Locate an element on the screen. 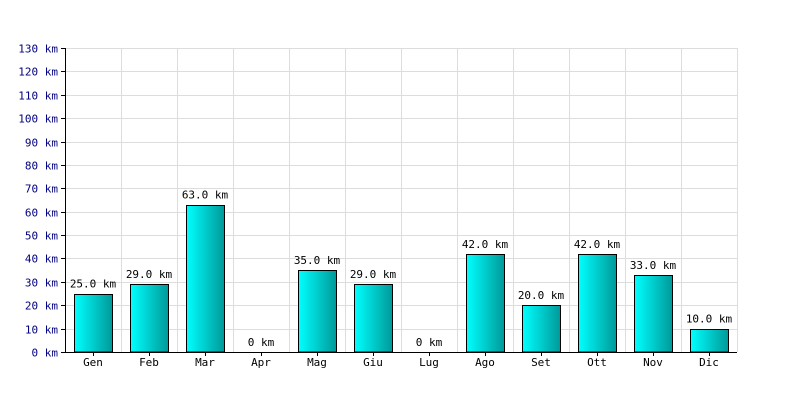  data-label-dic: 10.0 km is located at coordinates (709, 319).